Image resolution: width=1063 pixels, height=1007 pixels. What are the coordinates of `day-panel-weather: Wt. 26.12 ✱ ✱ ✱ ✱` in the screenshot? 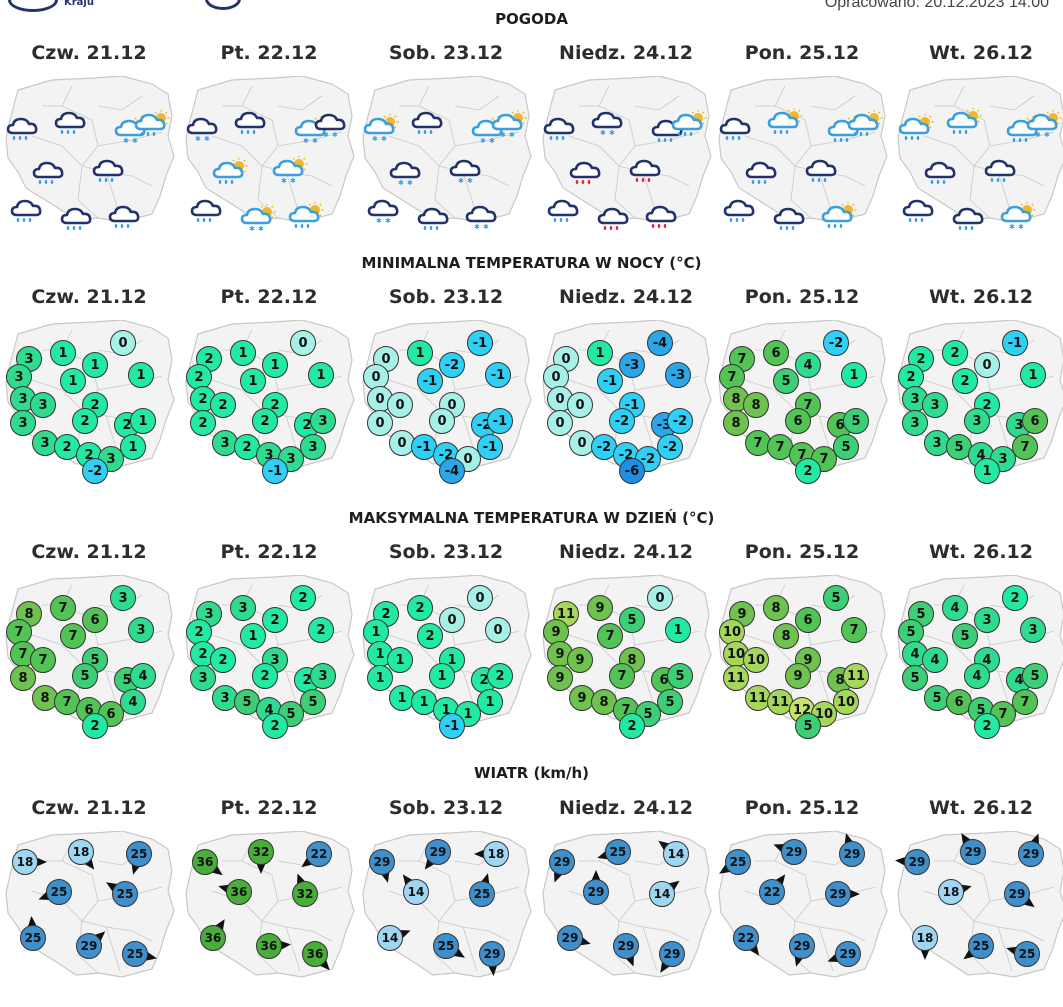 It's located at (977, 147).